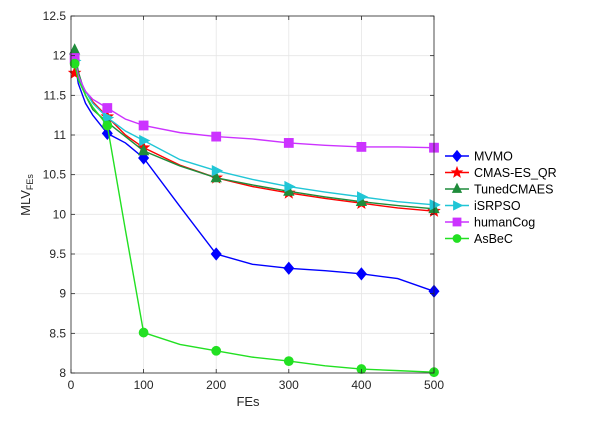  Describe the element at coordinates (248, 401) in the screenshot. I see `x-axis-label: FEs` at that location.